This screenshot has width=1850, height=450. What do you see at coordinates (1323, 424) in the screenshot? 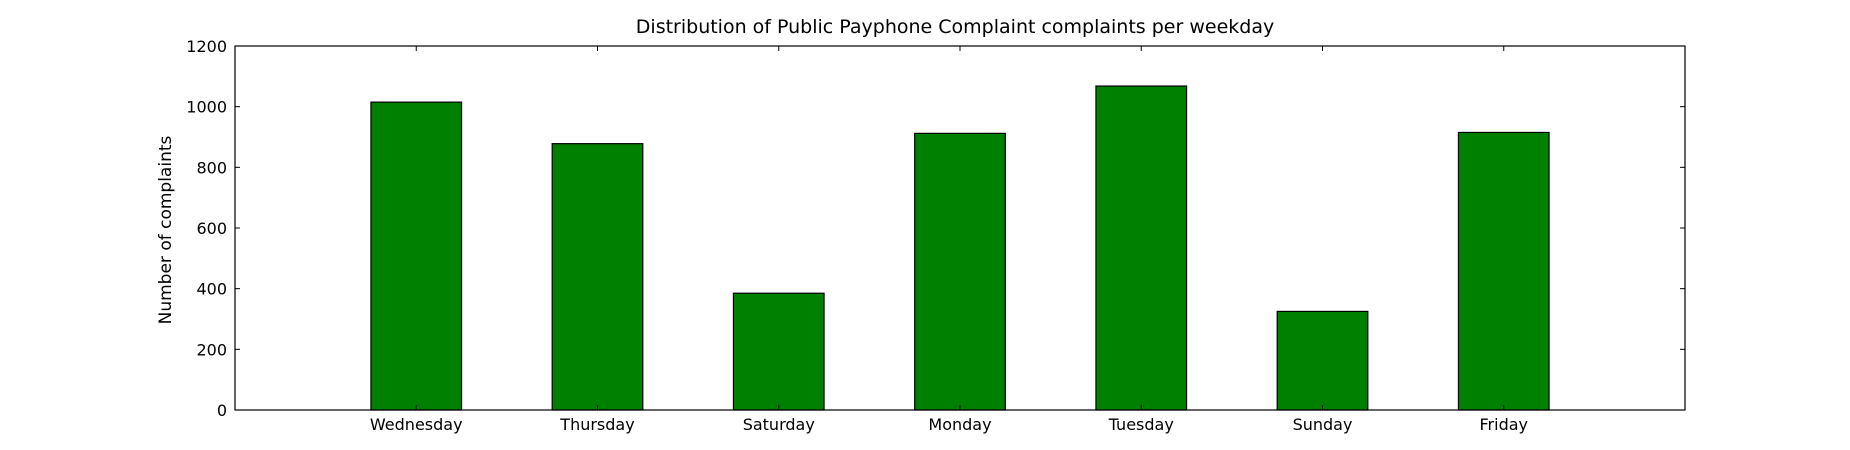
I see `x-tick-label: Sunday` at bounding box center [1323, 424].